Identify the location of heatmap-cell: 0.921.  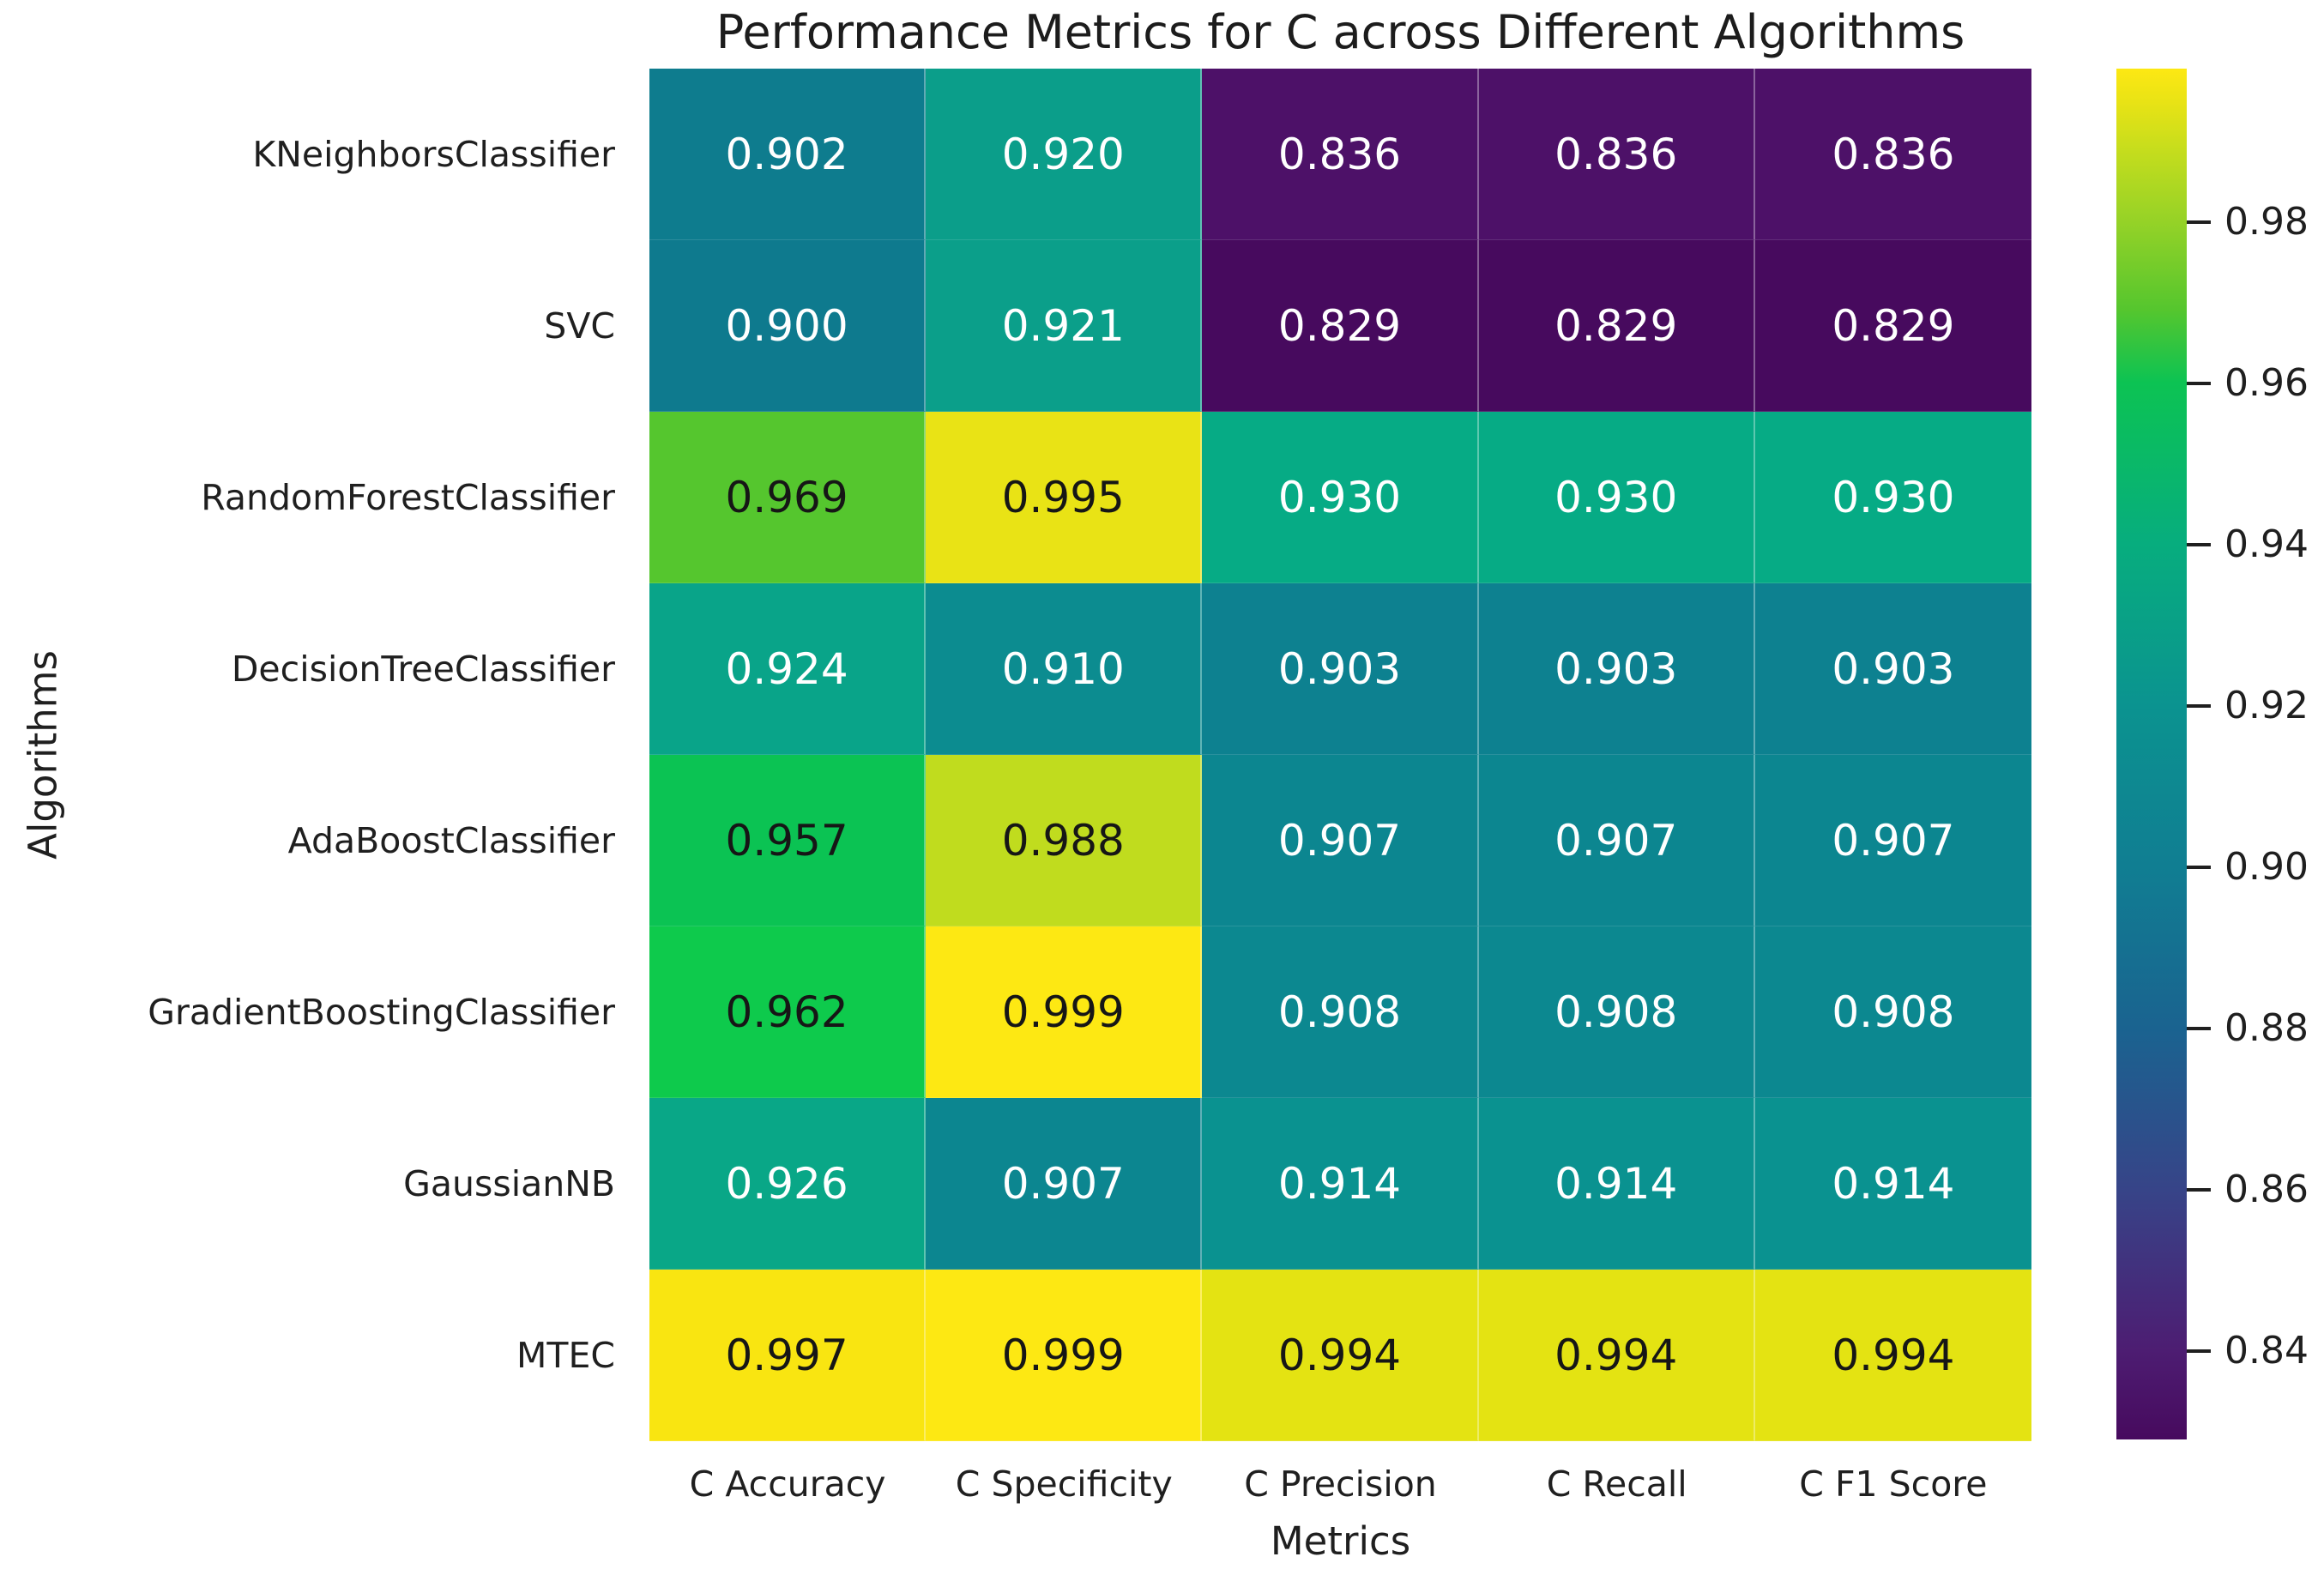
(1064, 326).